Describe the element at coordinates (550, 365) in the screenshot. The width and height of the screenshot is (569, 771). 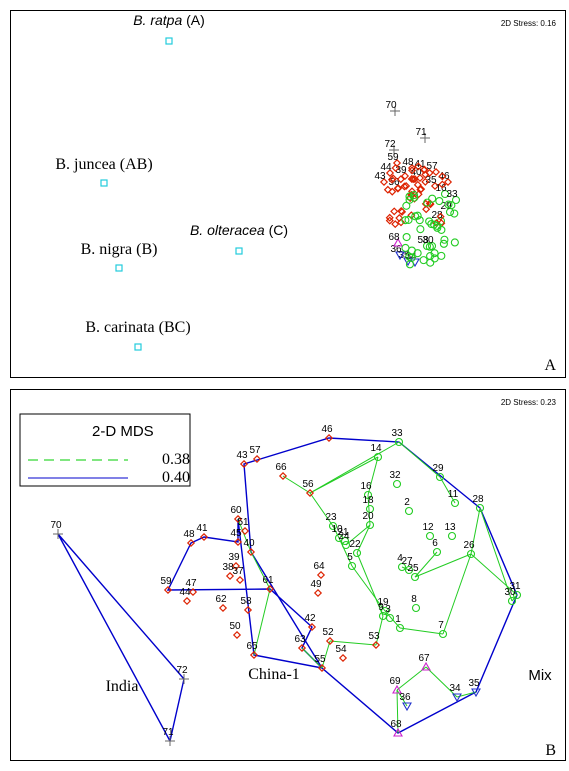
I see `panel-label-a: A` at that location.